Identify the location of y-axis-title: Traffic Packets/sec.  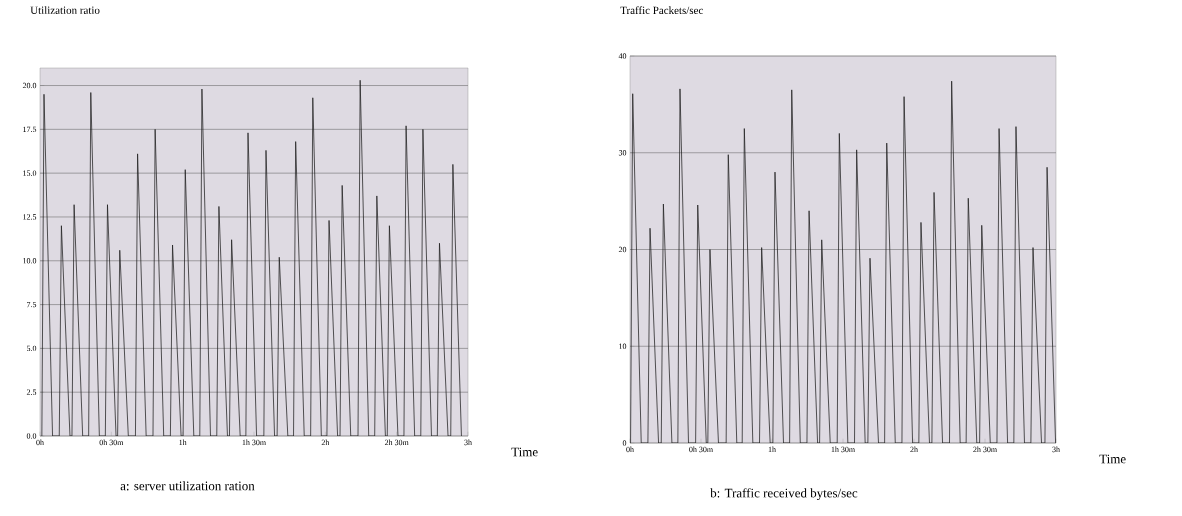
(661, 10).